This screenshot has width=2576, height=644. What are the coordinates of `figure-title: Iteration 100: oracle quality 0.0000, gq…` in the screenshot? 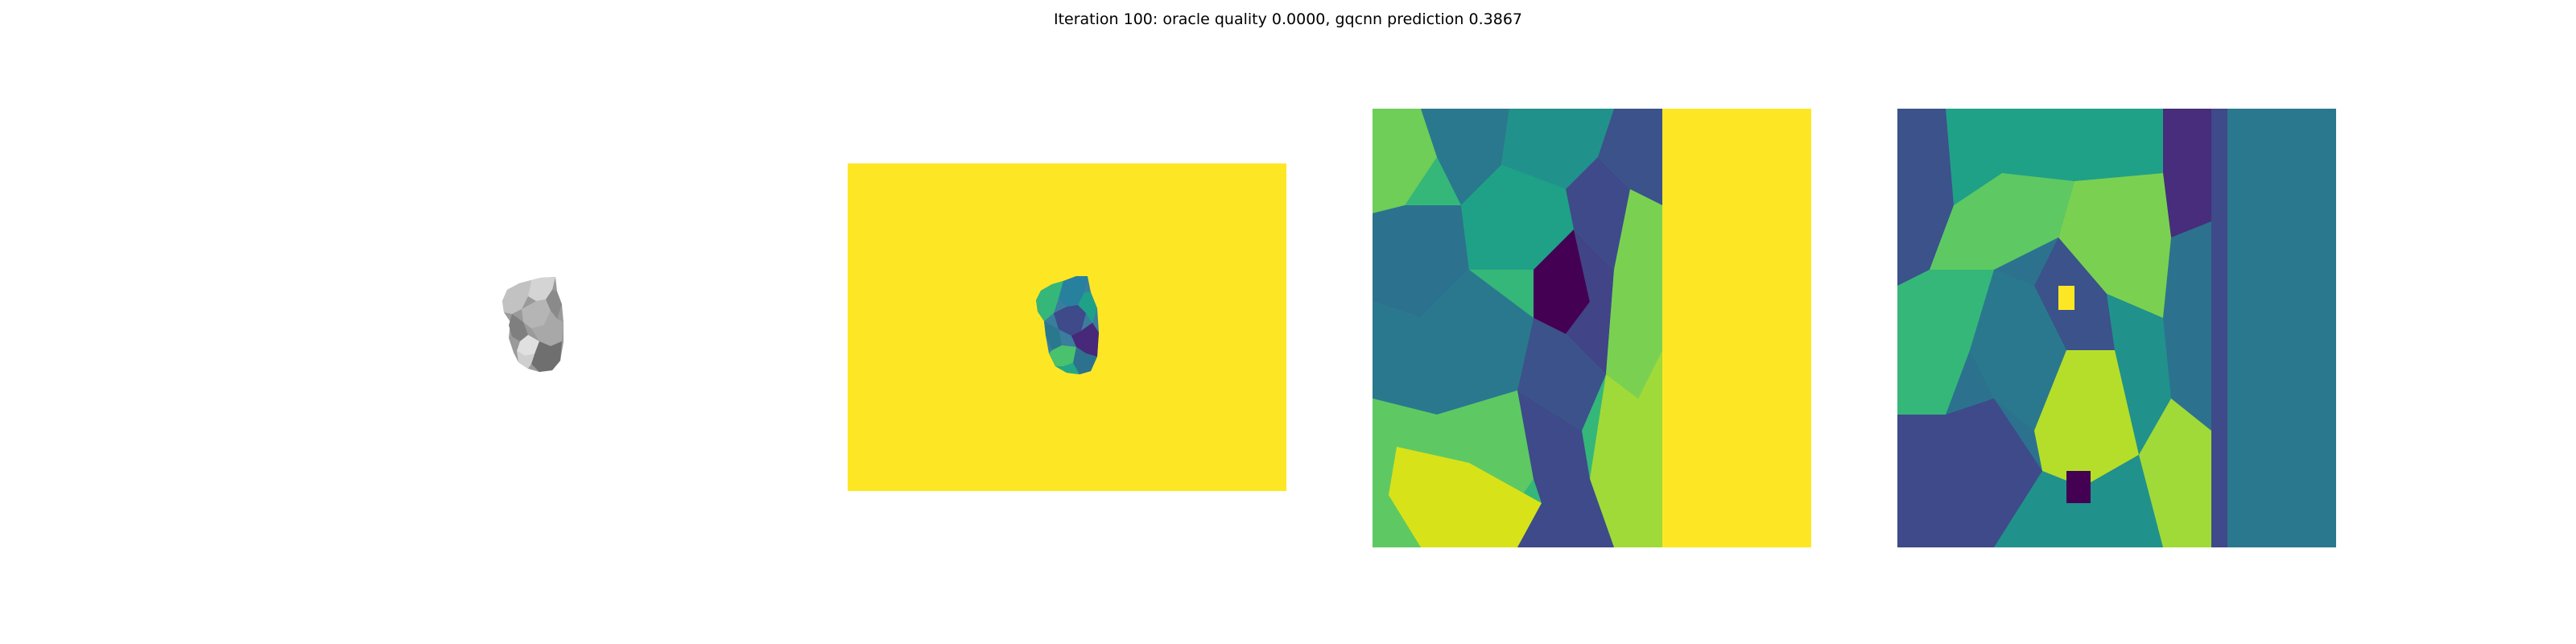 It's located at (1287, 19).